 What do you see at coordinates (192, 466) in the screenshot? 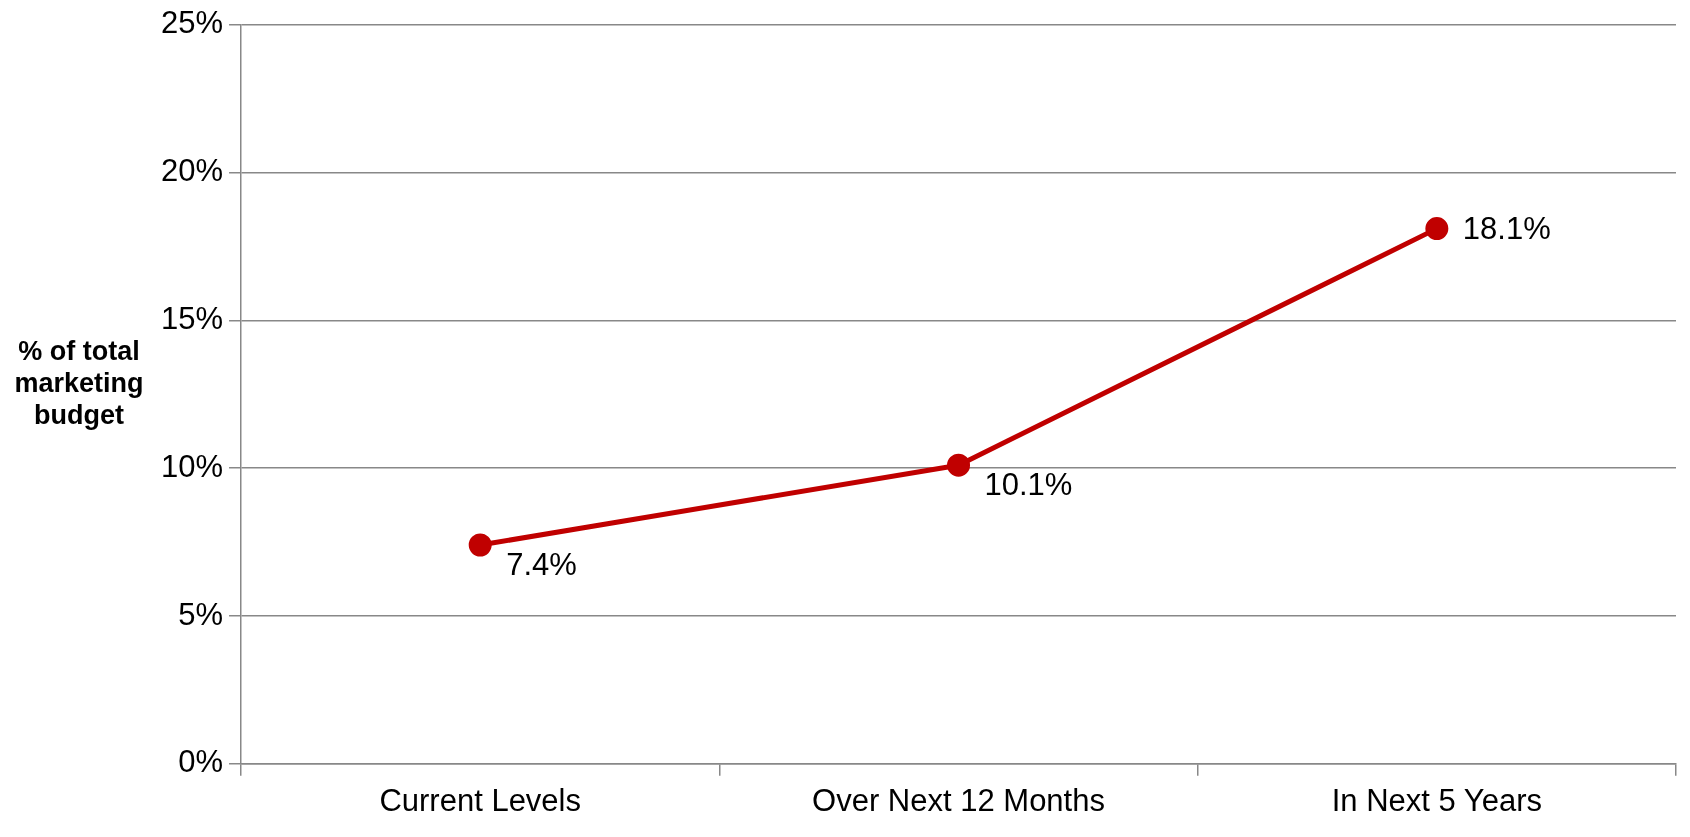
I see `y-tick-label: 10%` at bounding box center [192, 466].